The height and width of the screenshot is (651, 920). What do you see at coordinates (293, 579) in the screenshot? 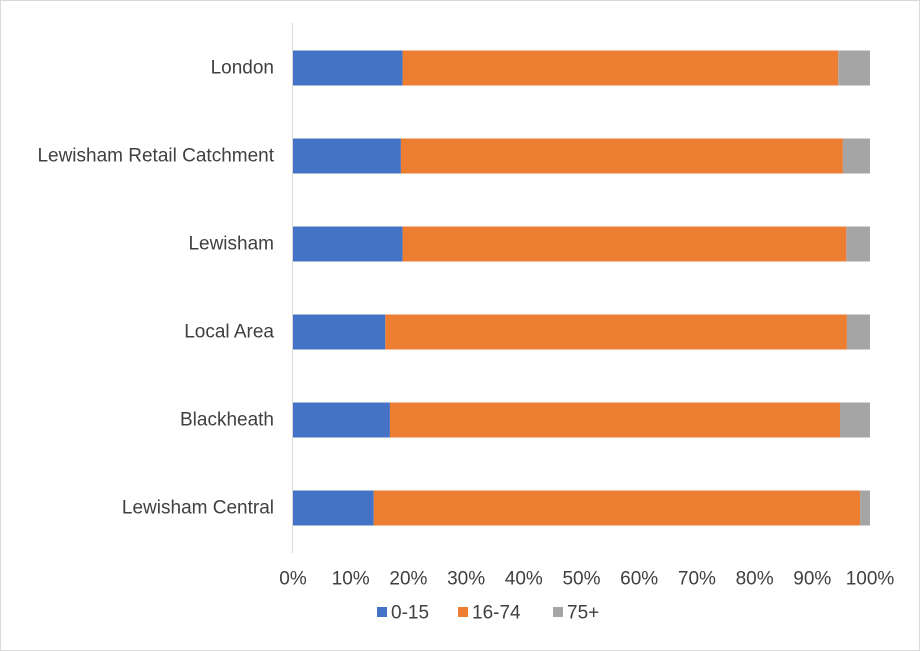
I see `x-tick-0-percent: 0%` at bounding box center [293, 579].